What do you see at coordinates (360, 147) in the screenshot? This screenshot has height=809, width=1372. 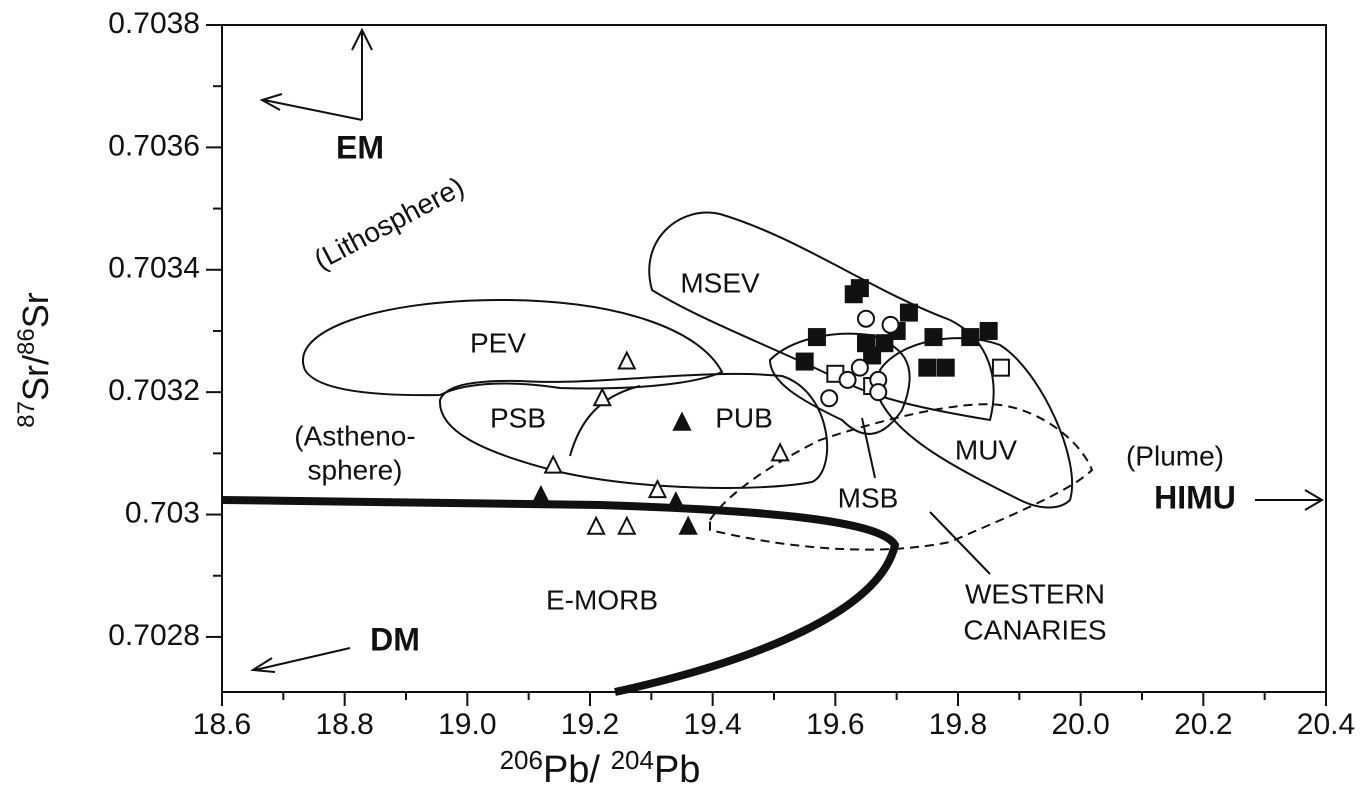 I see `annotation: EM` at bounding box center [360, 147].